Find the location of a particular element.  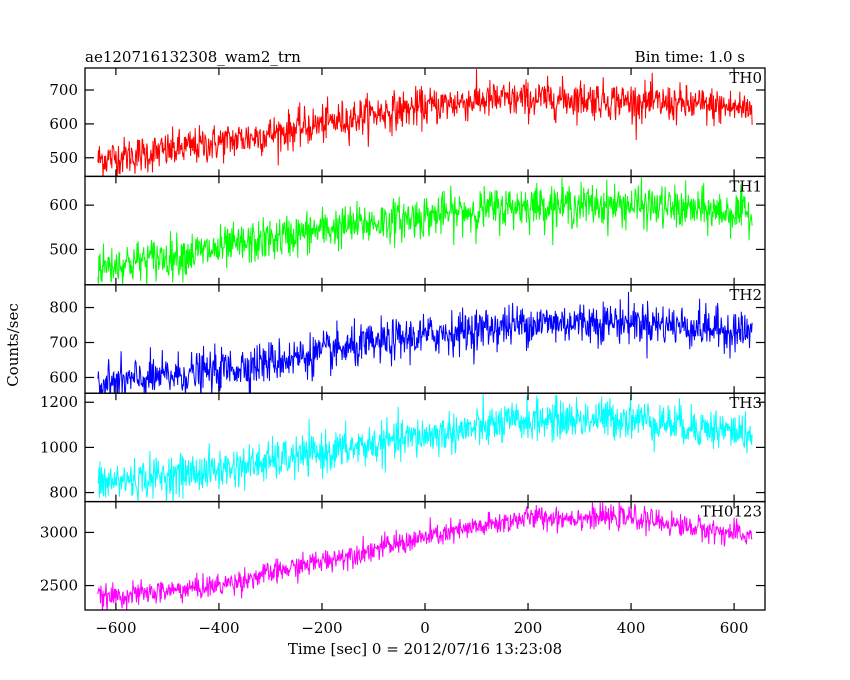

y-axis-label: Counts/sec is located at coordinates (13, 345).